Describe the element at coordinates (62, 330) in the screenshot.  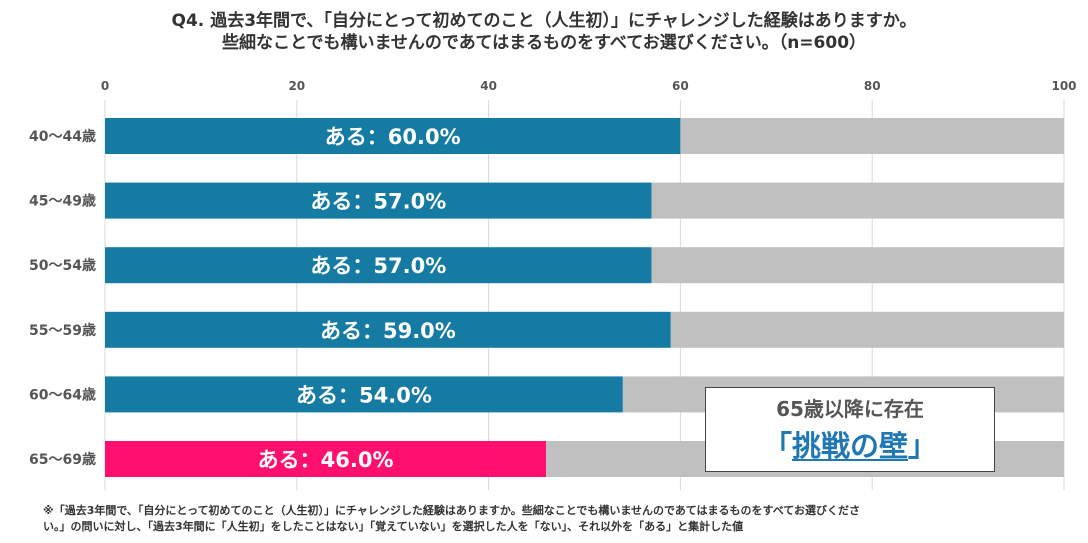
I see `category-label: 55〜59歳` at that location.